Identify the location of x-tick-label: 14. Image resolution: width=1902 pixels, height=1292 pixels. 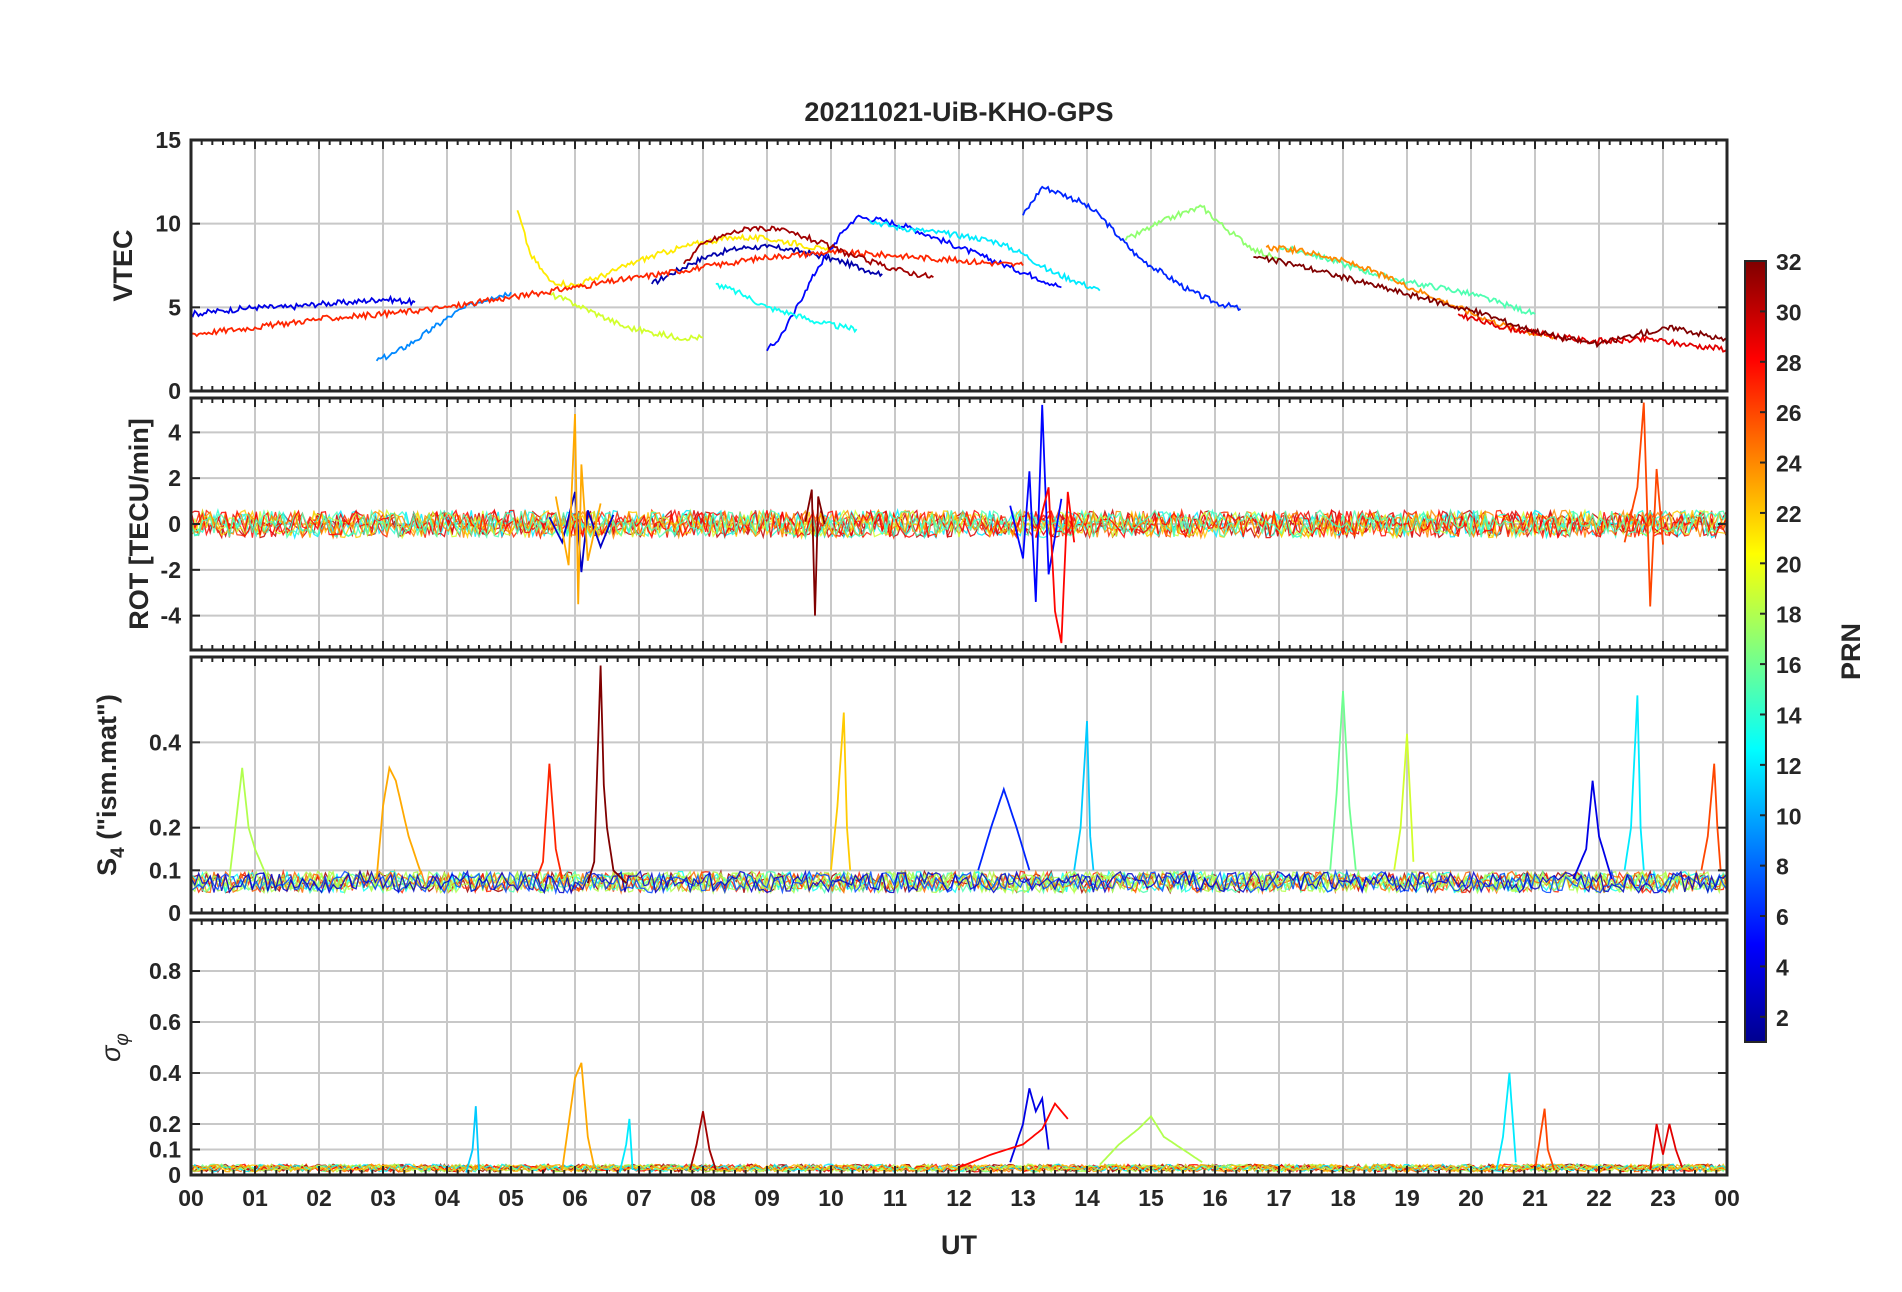
(1087, 1198).